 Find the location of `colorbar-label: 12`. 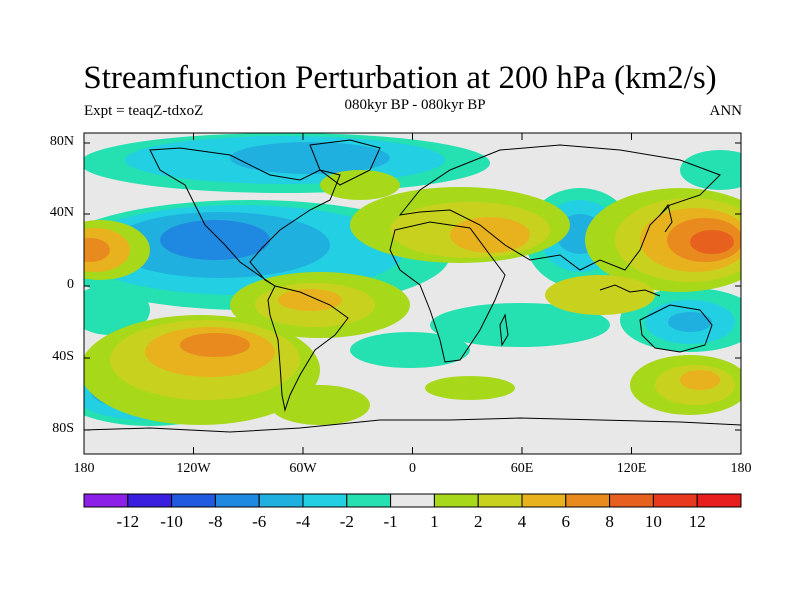

colorbar-label: 12 is located at coordinates (697, 521).